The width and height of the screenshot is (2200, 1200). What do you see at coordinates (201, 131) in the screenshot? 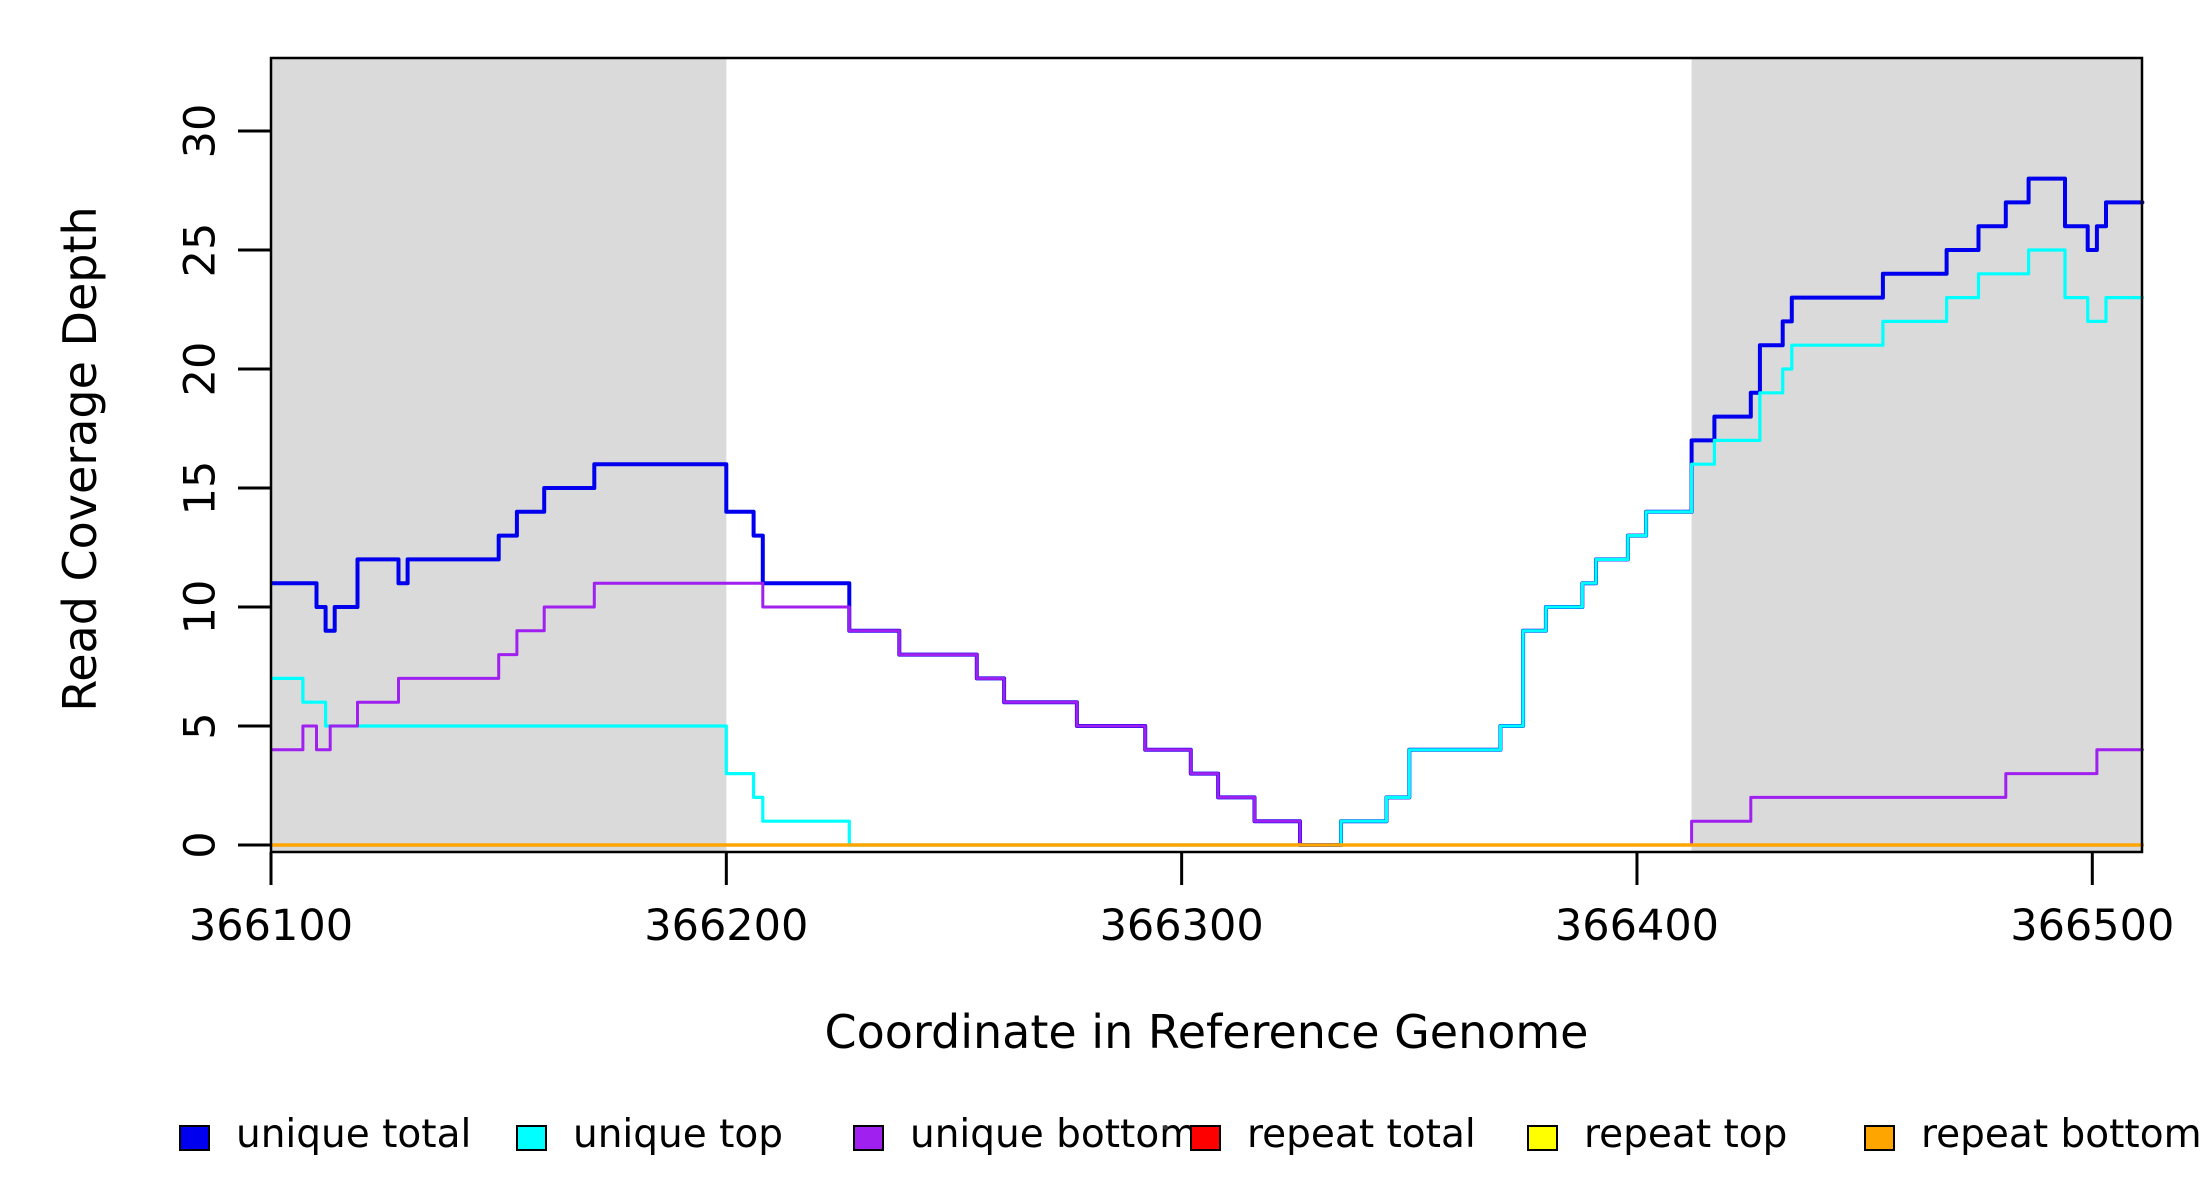
I see `y-tick-label: 30` at bounding box center [201, 131].